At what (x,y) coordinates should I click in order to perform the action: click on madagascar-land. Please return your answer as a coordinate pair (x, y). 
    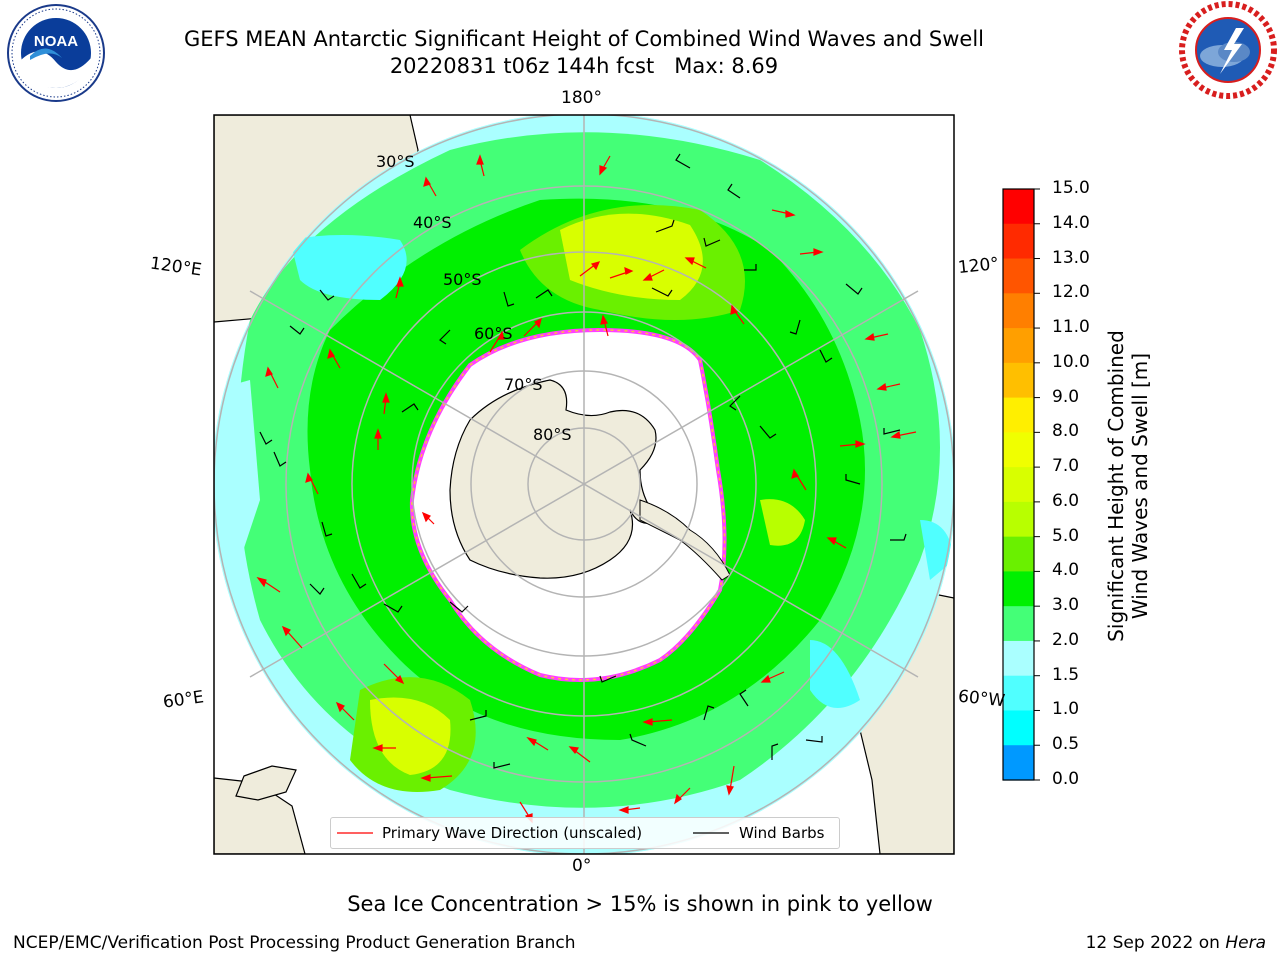
    Looking at the image, I should click on (266, 783).